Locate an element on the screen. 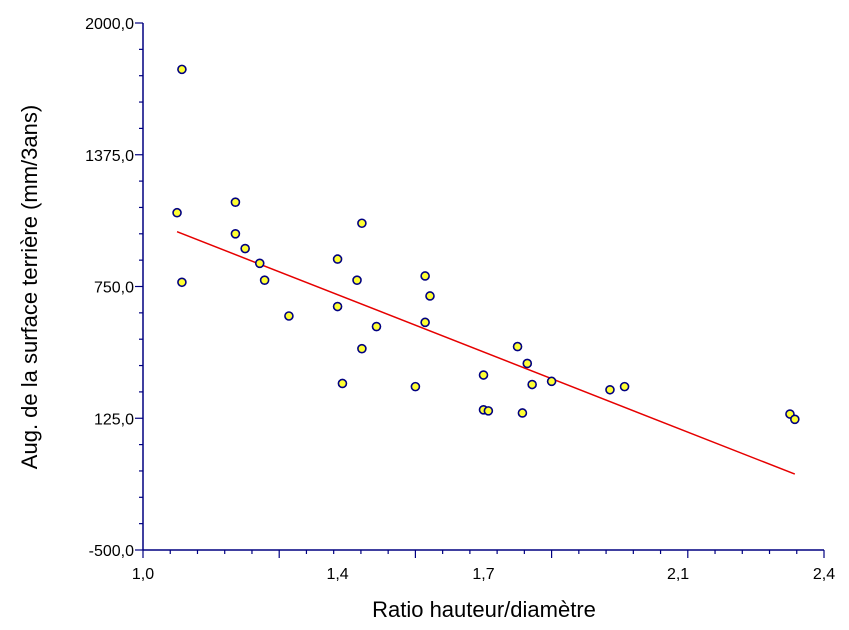 The width and height of the screenshot is (849, 630). y-axis-title: Aug. de la surface terrière (mm/3ans) is located at coordinates (29, 287).